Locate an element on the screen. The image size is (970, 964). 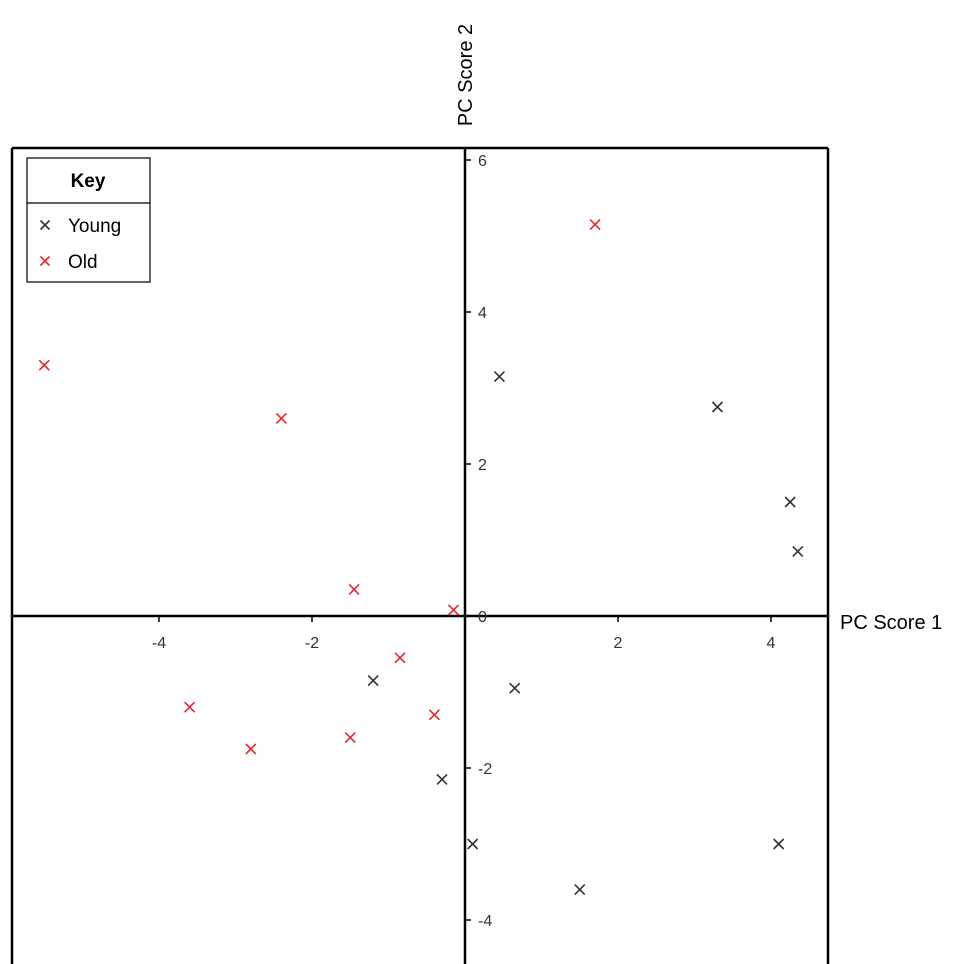
y-tick-label: 6 is located at coordinates (482, 161).